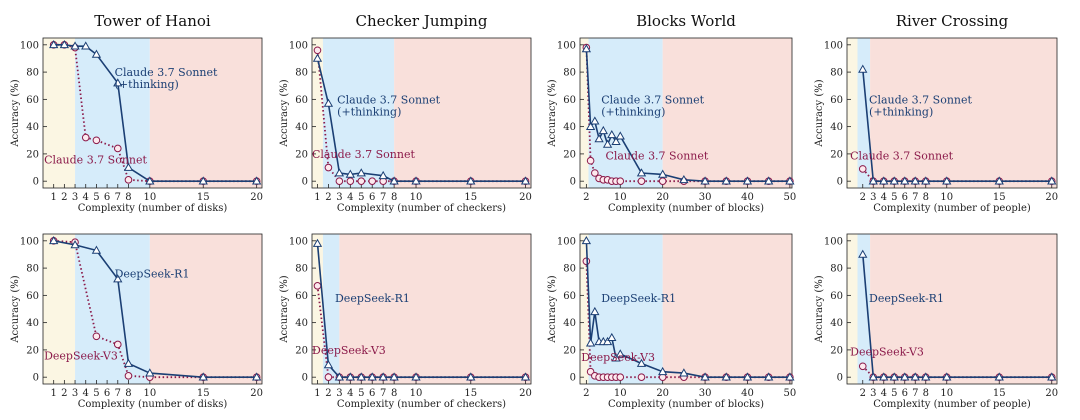  Describe the element at coordinates (790, 393) in the screenshot. I see `x-tick-label: 50` at that location.